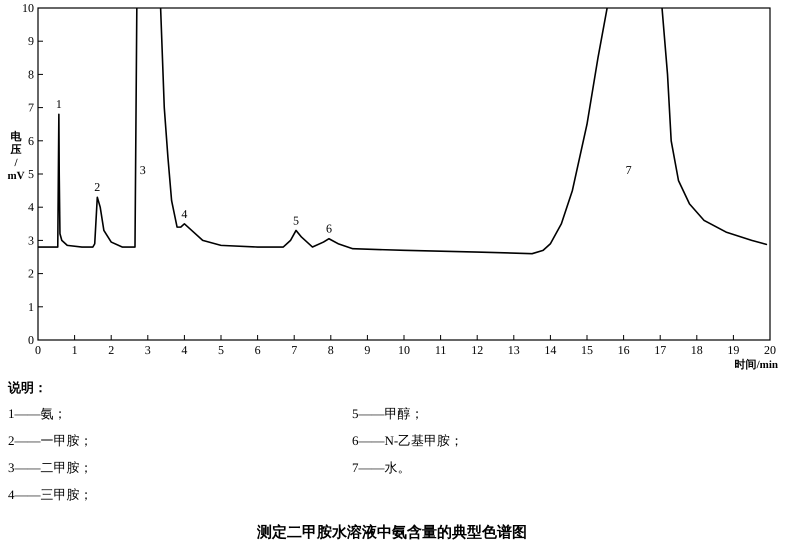 The height and width of the screenshot is (548, 800). What do you see at coordinates (31, 174) in the screenshot?
I see `y-tick-label: 5` at bounding box center [31, 174].